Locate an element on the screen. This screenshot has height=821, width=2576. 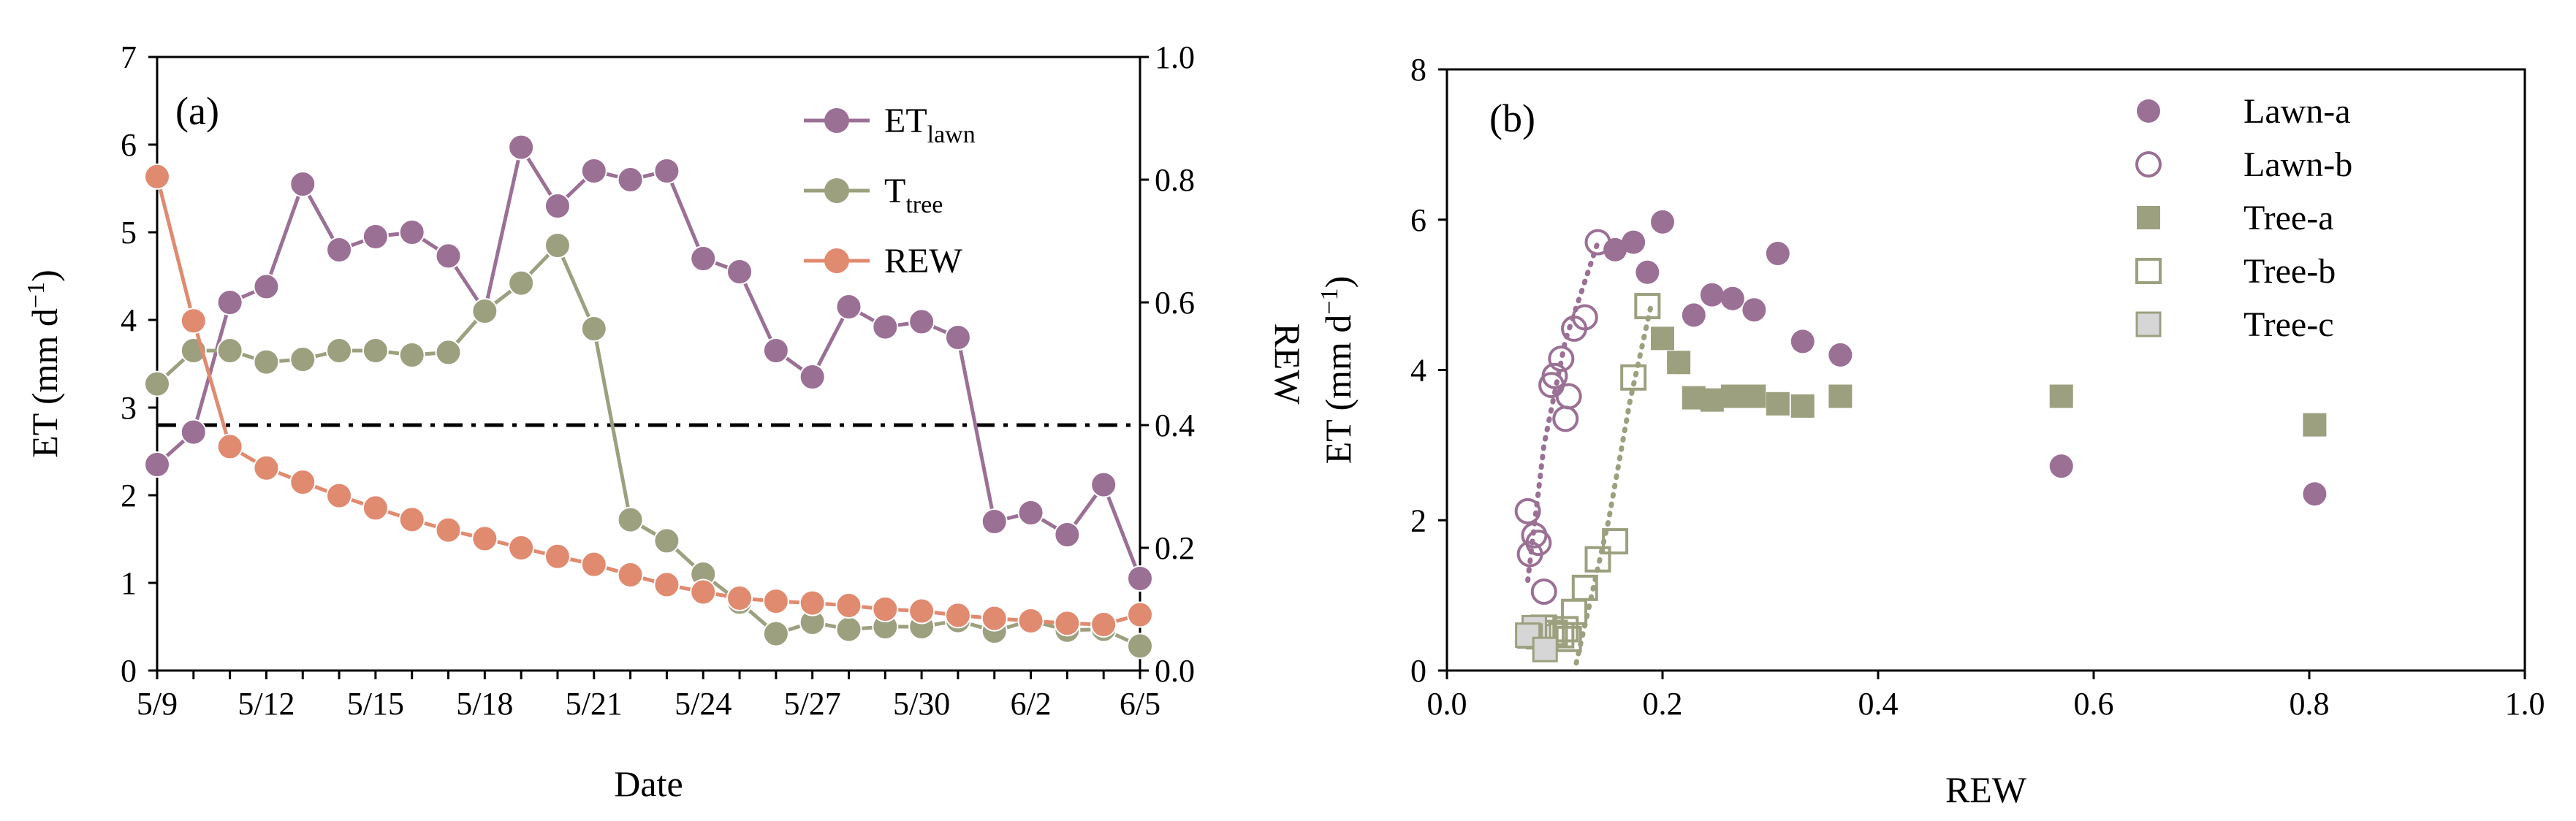
y-axis-label-a-main: ET (mm d is located at coordinates (44, 383).